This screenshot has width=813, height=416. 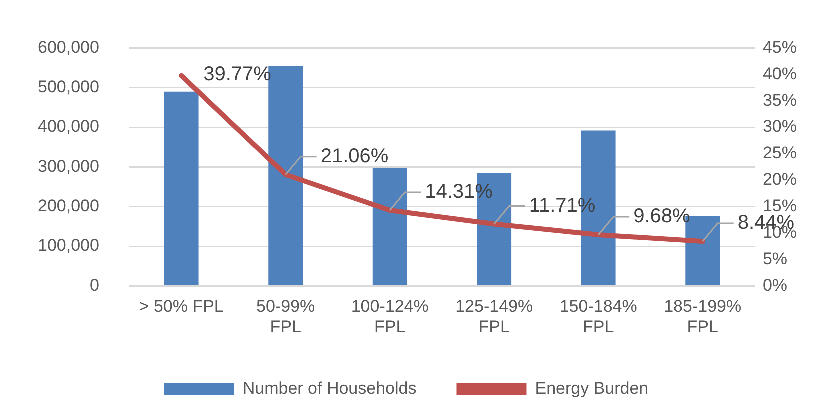 I want to click on x-tick-label: 100-124% FPL, so click(x=390, y=316).